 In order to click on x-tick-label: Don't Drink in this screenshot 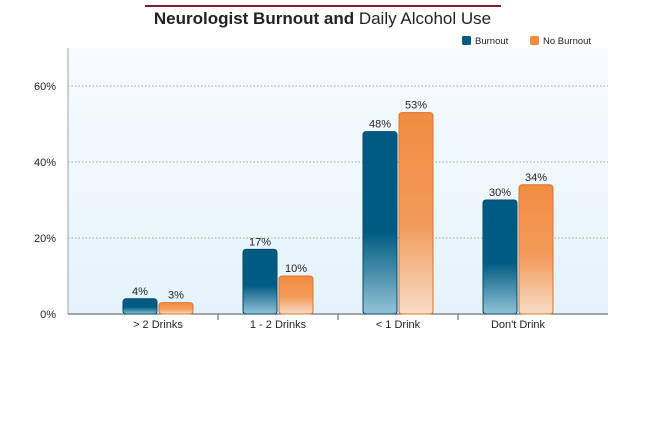, I will do `click(518, 325)`.